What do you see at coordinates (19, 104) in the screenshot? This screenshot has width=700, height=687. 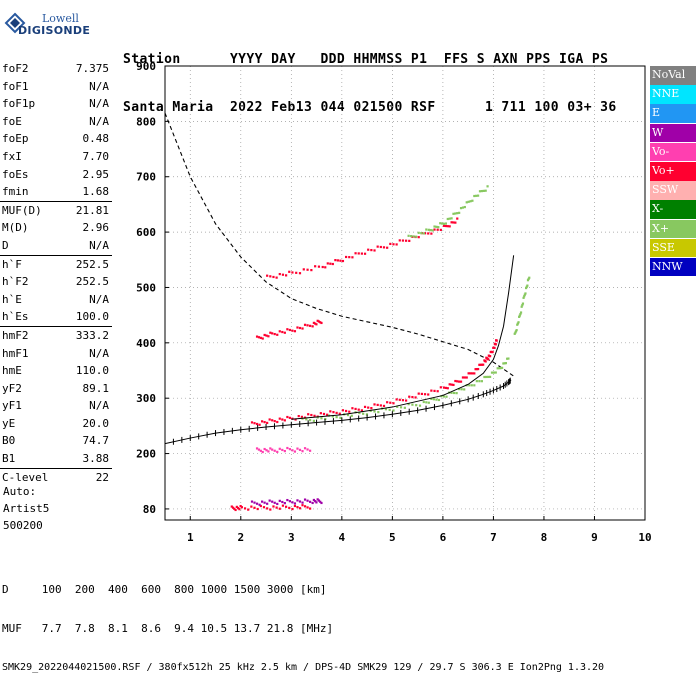 I see `param-name: foF1p` at bounding box center [19, 104].